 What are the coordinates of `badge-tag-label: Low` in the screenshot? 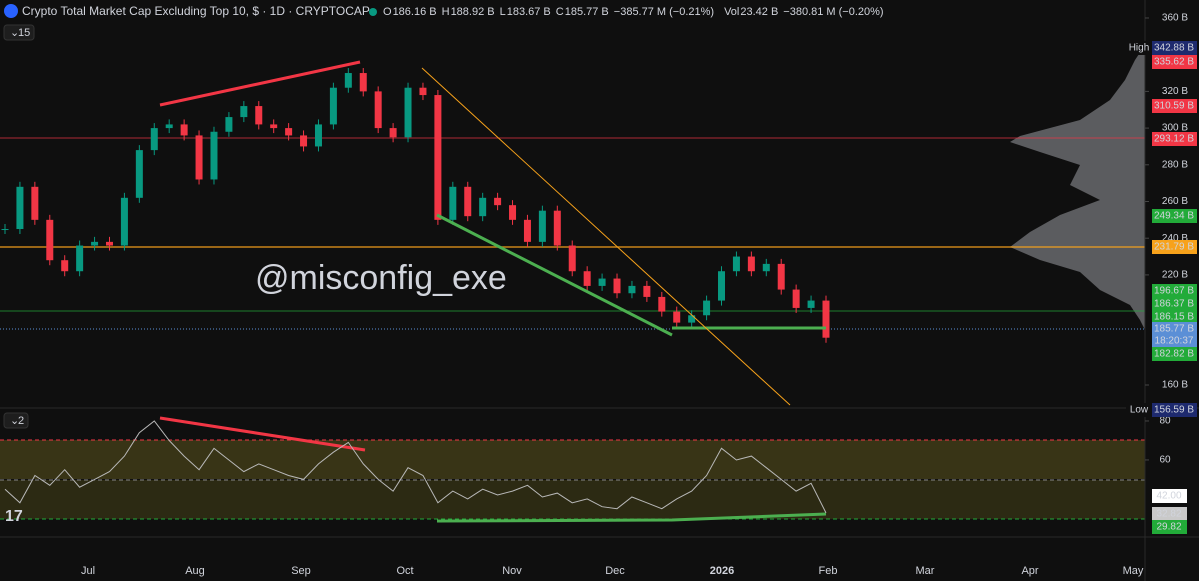 It's located at (1139, 410).